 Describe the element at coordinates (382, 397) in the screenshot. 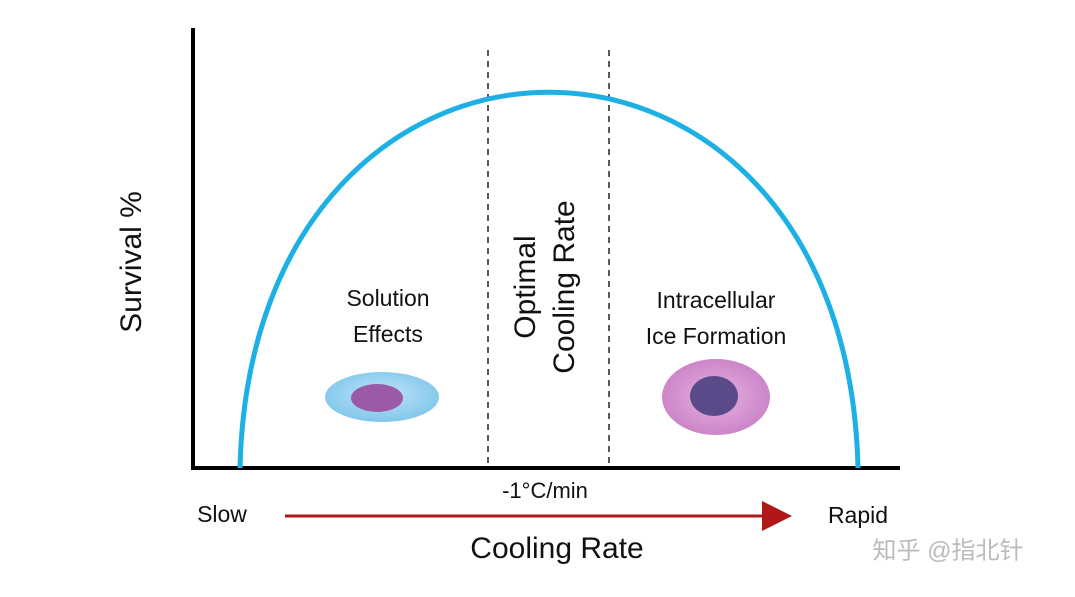

I see `cell-shrunken` at that location.